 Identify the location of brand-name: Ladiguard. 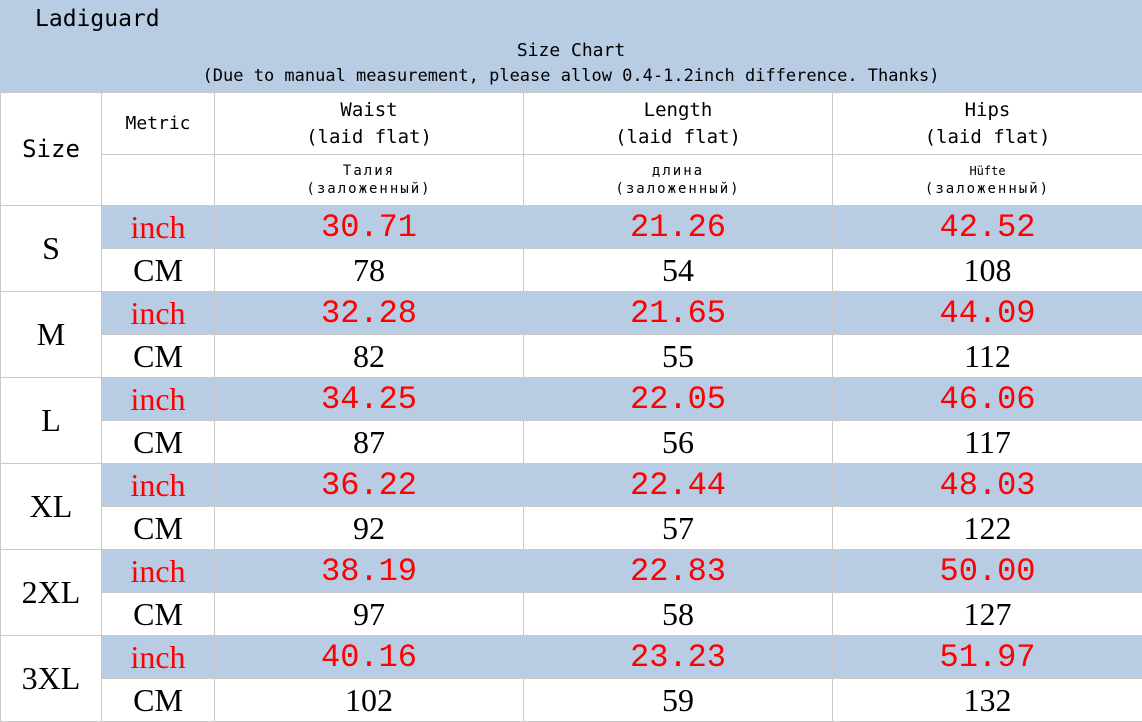
(97, 19).